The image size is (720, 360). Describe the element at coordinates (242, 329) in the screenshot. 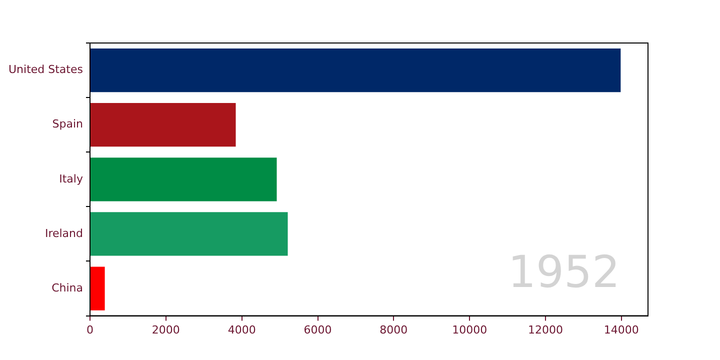

I see `x-tick-label: 4000` at that location.